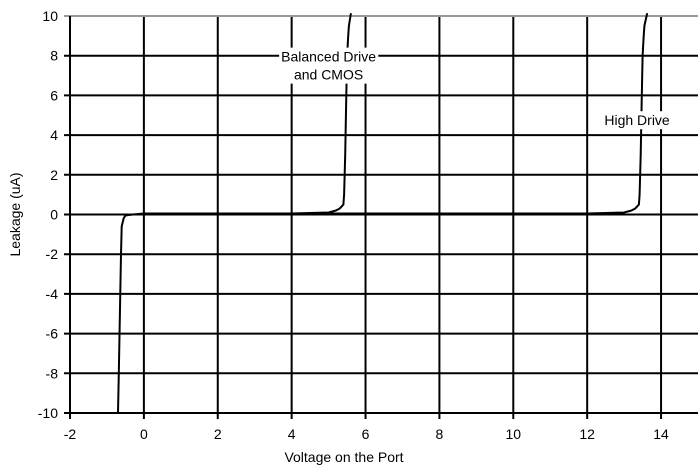  I want to click on y-tick-label: 2, so click(54, 175).